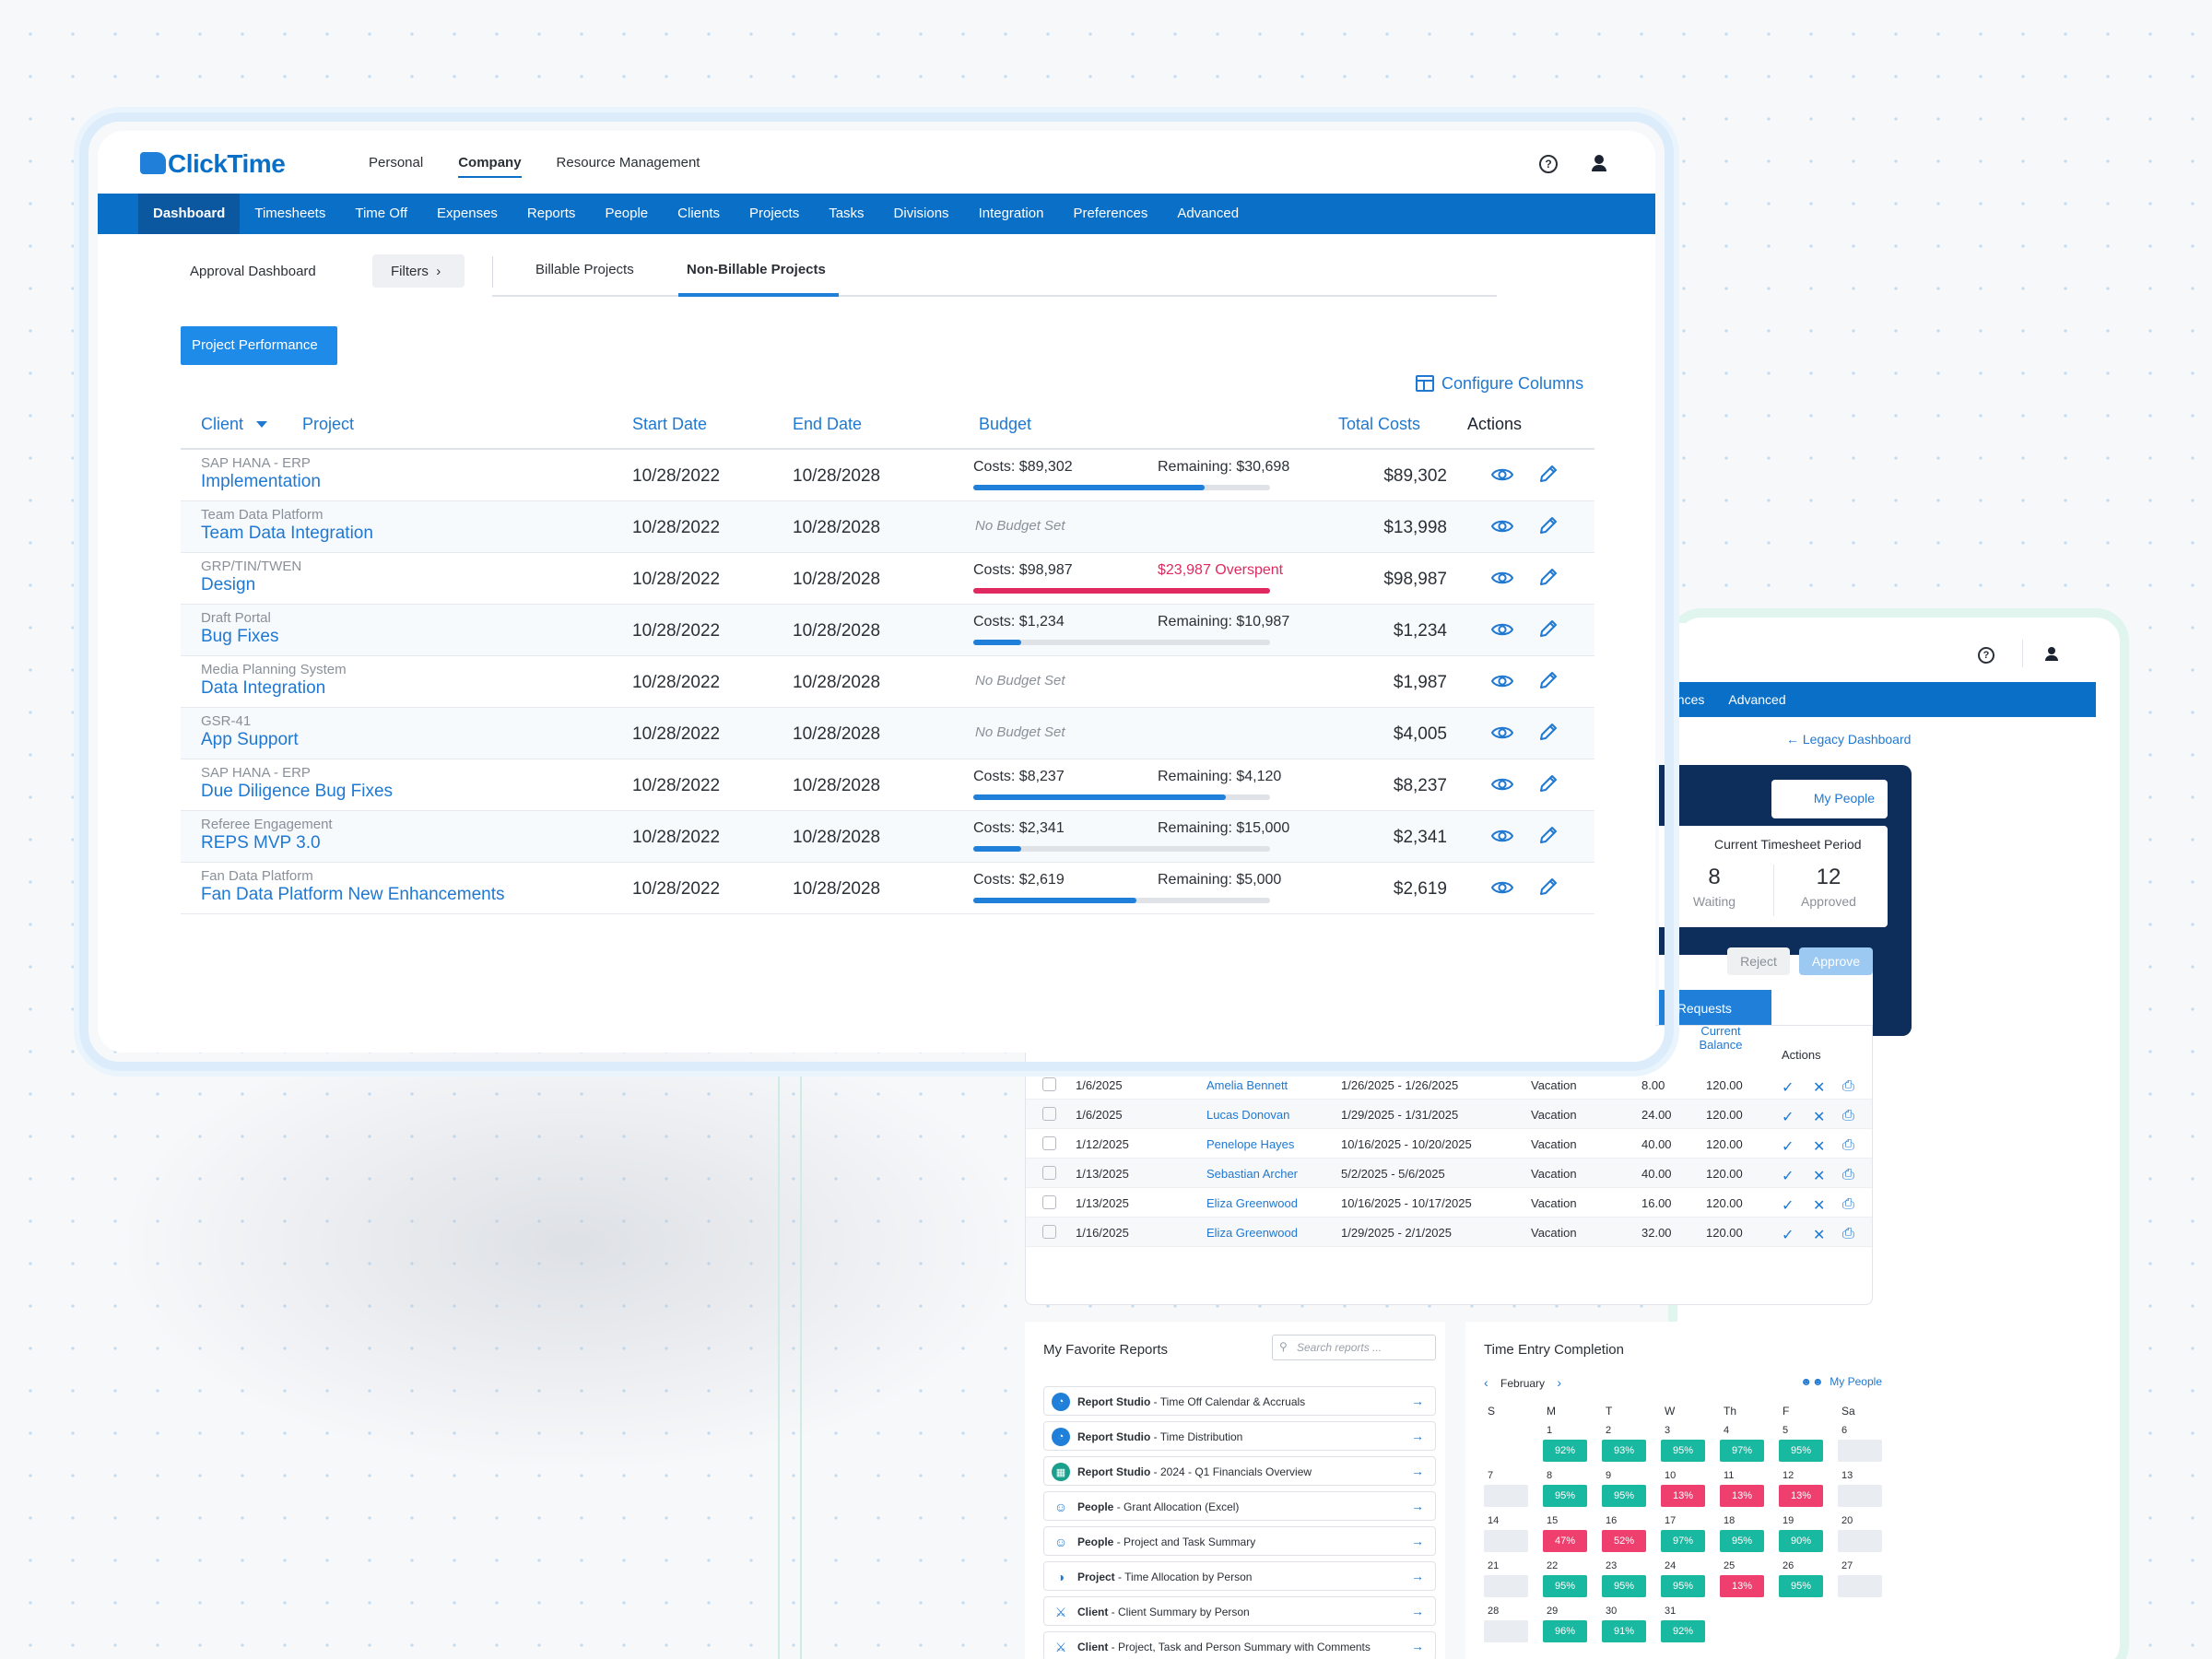  Describe the element at coordinates (287, 533) in the screenshot. I see `project-link: Team Data Integration` at that location.